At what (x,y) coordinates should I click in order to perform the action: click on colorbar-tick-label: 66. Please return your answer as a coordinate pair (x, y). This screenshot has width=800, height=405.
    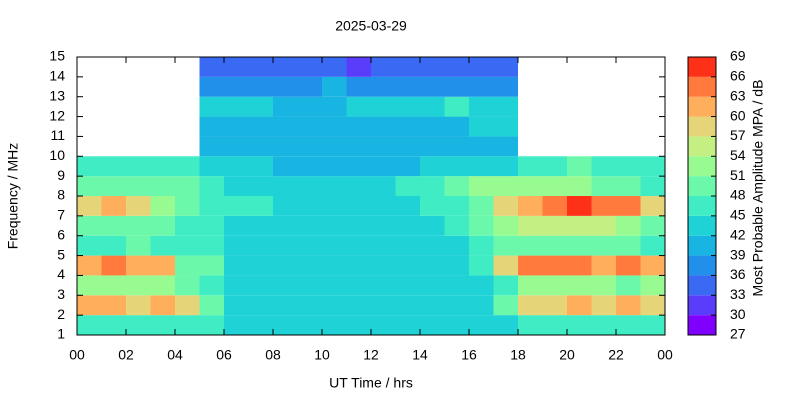
    Looking at the image, I should click on (738, 76).